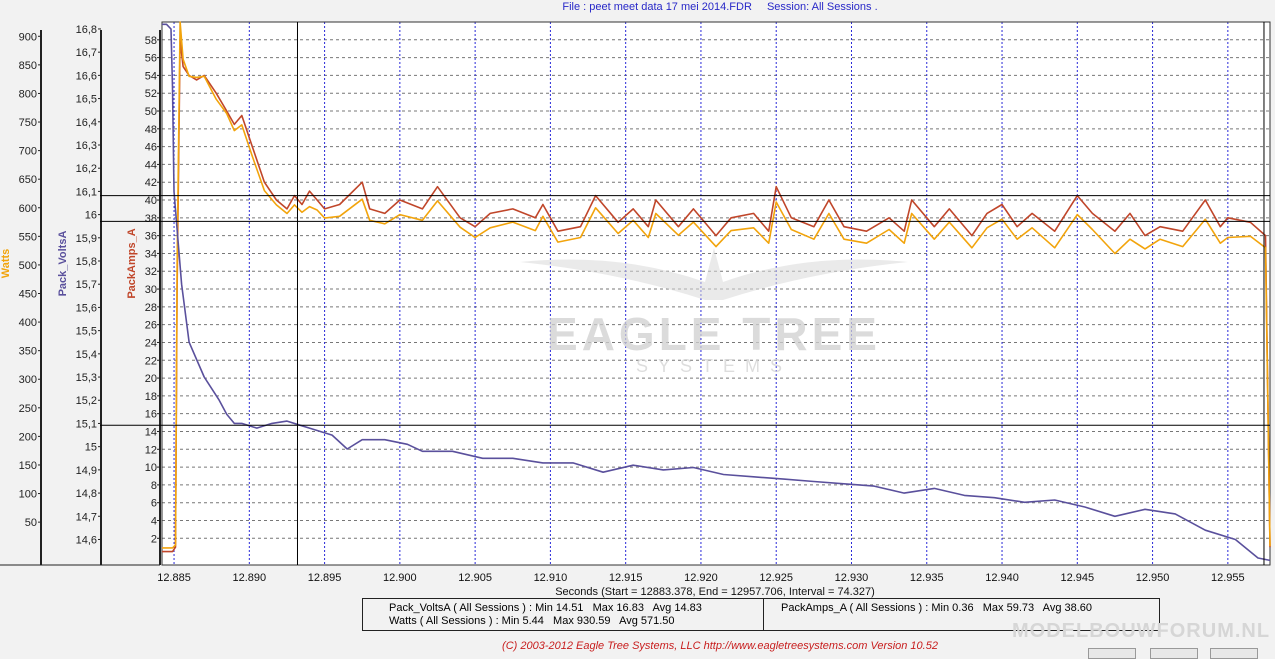 This screenshot has width=1275, height=659. Describe the element at coordinates (1141, 631) in the screenshot. I see `site-watermark: MODELBOUWFORUM.NL` at that location.